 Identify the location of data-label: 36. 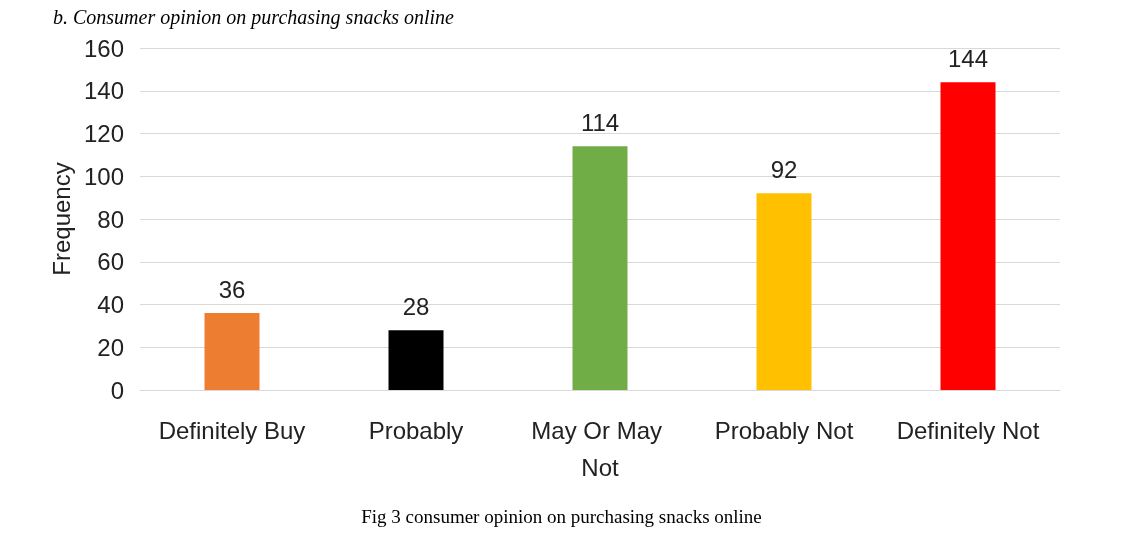
(232, 289).